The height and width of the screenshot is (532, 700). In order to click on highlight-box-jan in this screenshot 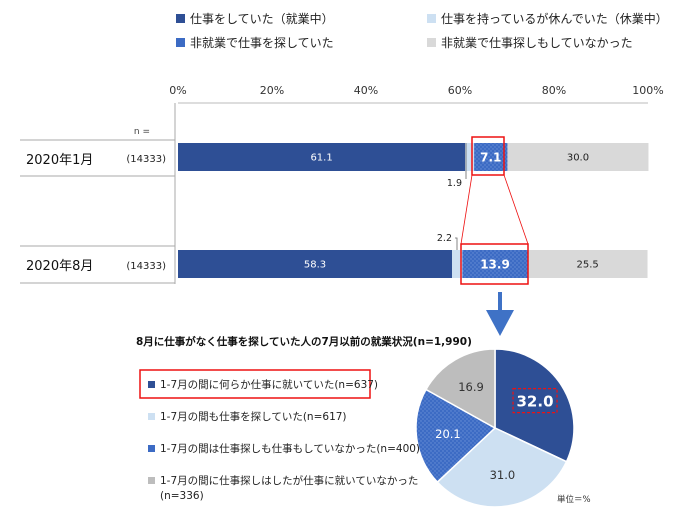, I will do `click(488, 156)`.